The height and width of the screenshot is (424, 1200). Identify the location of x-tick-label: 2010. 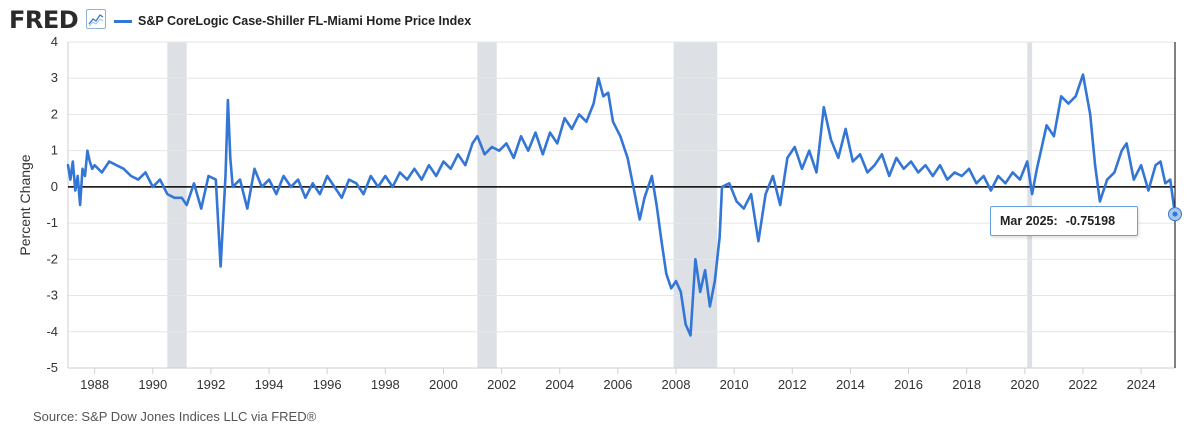
(734, 384).